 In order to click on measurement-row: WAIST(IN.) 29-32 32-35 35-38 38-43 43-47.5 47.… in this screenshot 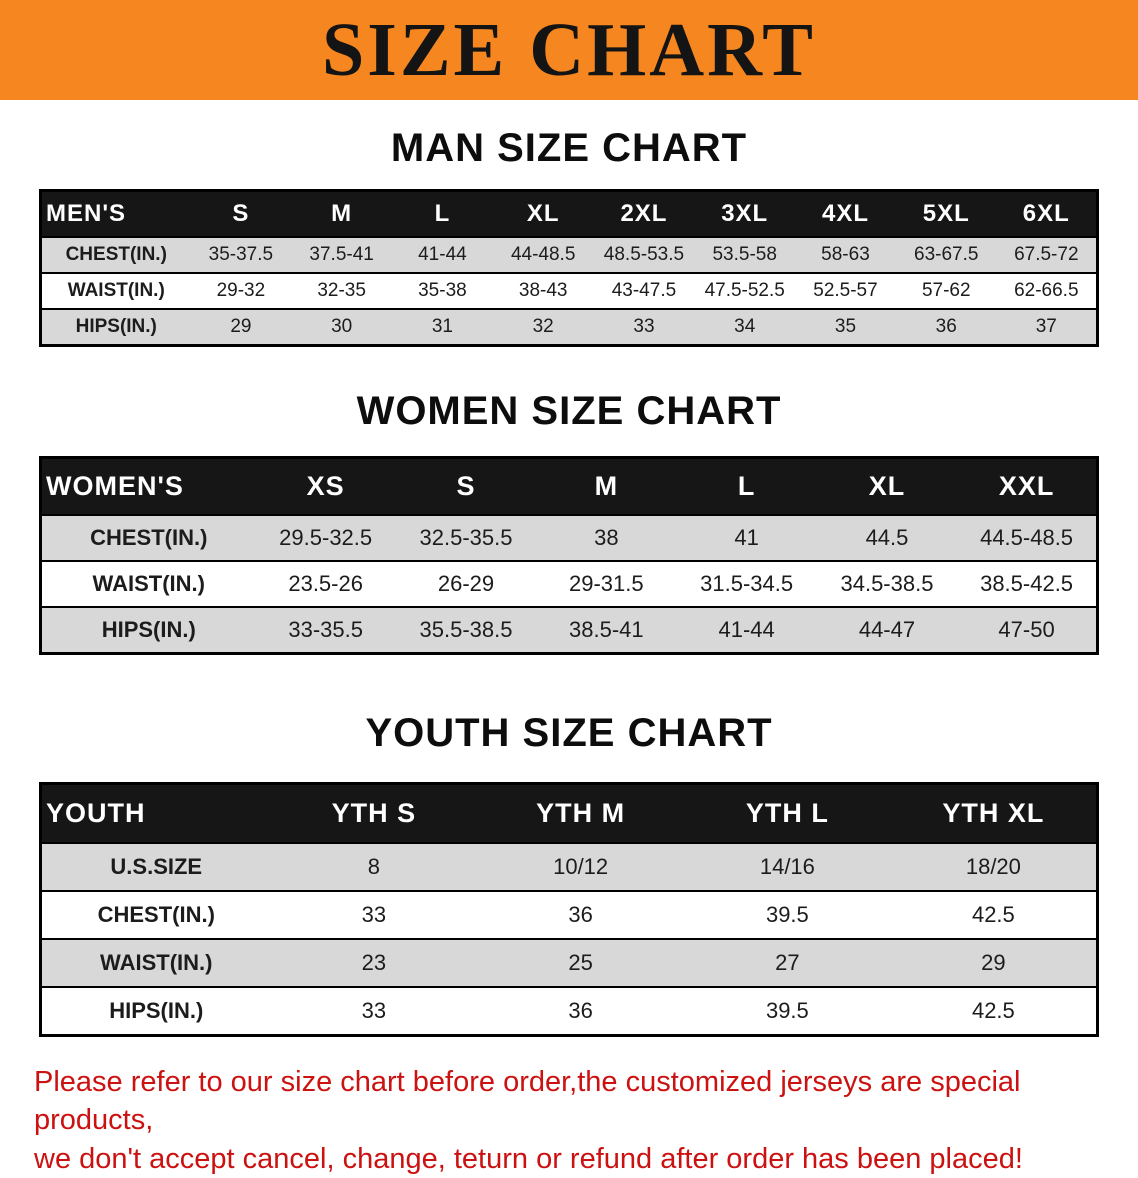, I will do `click(569, 291)`.